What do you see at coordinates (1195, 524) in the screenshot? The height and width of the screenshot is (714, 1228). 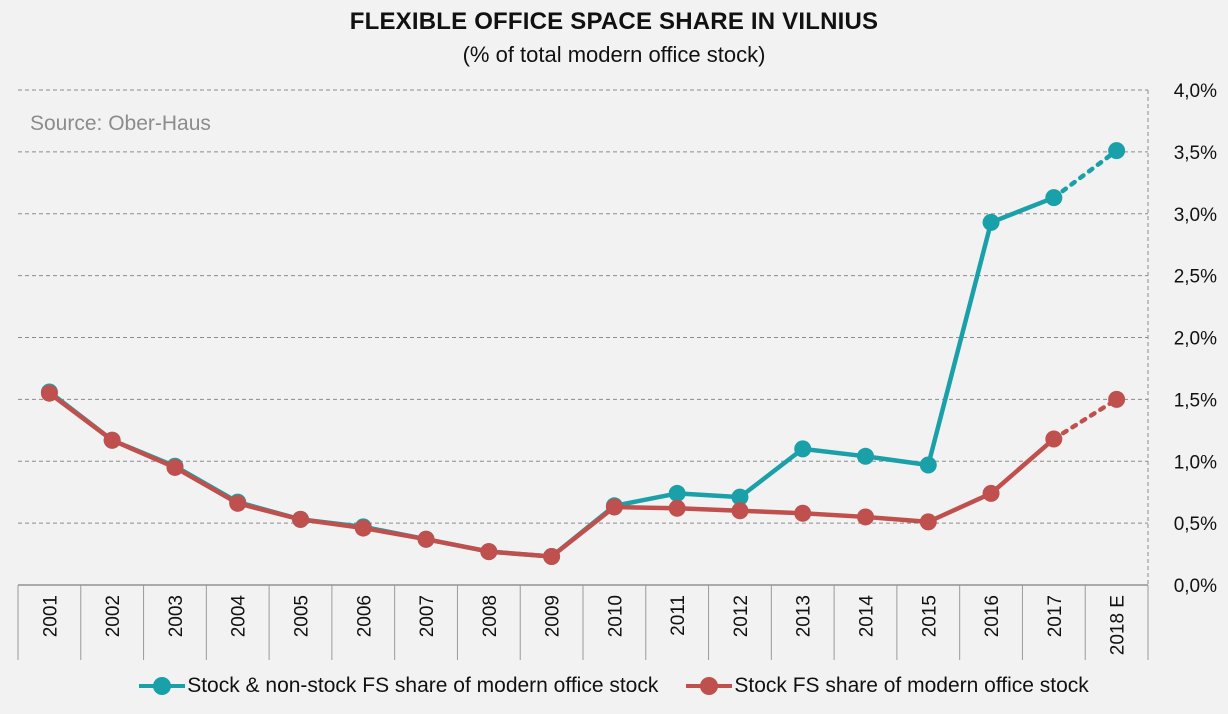 I see `y-tick-label: 0,5%` at bounding box center [1195, 524].